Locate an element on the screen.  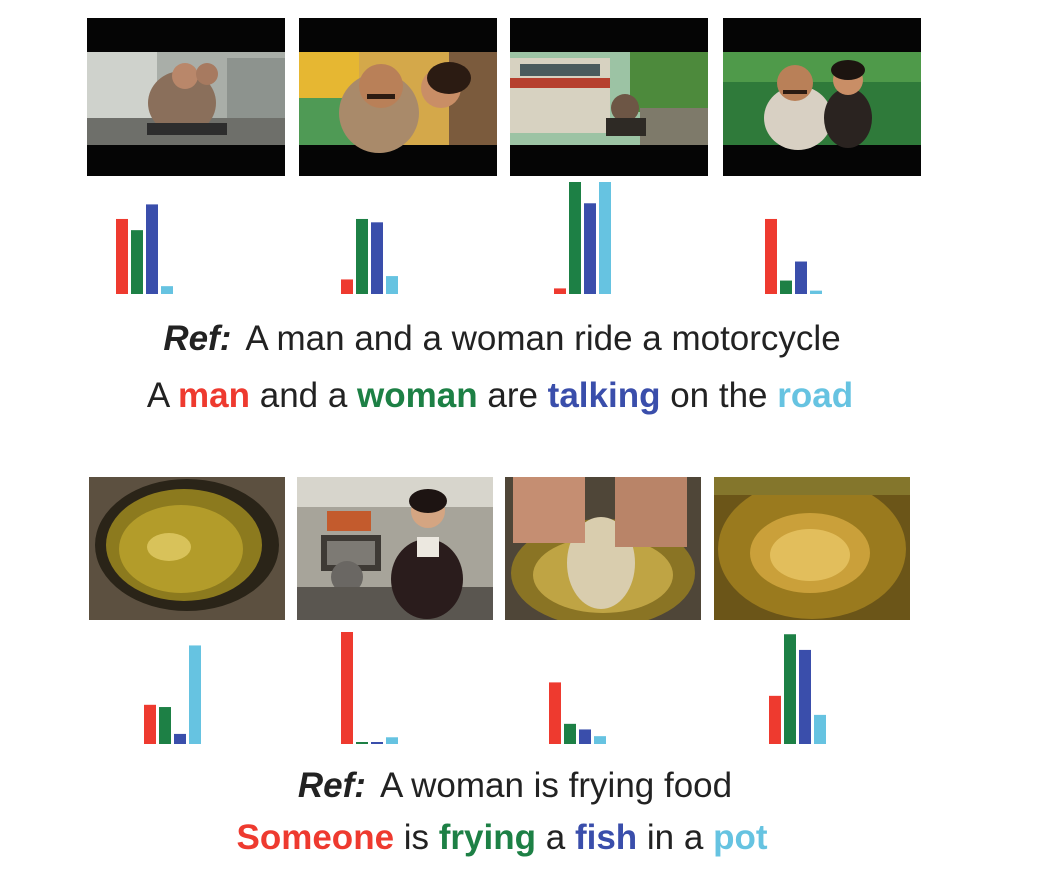
example1-frame1-bar-blue is located at coordinates (152, 249).